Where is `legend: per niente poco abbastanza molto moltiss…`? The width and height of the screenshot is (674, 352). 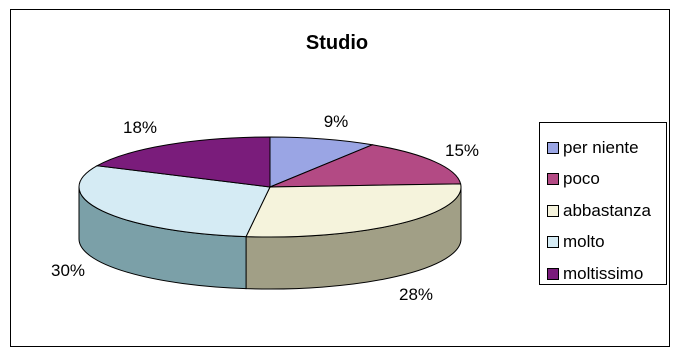 legend: per niente poco abbastanza molto moltiss… is located at coordinates (603, 203).